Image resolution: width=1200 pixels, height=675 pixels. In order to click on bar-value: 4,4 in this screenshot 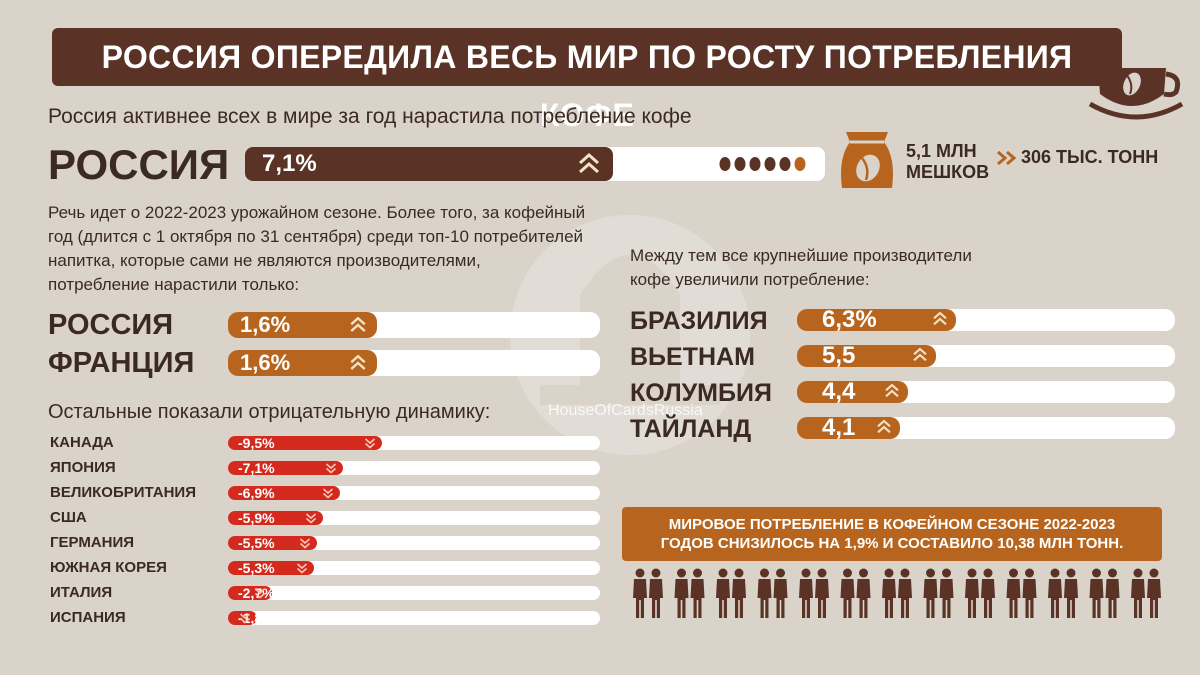, I will do `click(839, 391)`.